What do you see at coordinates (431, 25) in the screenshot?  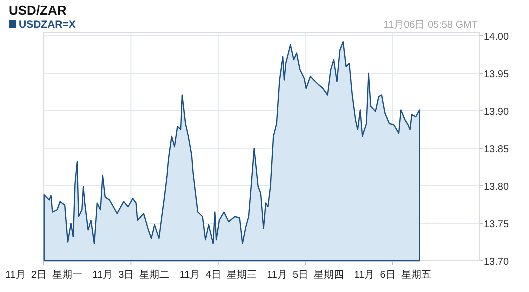 I see `text: 11月06日 05:58 GMT` at bounding box center [431, 25].